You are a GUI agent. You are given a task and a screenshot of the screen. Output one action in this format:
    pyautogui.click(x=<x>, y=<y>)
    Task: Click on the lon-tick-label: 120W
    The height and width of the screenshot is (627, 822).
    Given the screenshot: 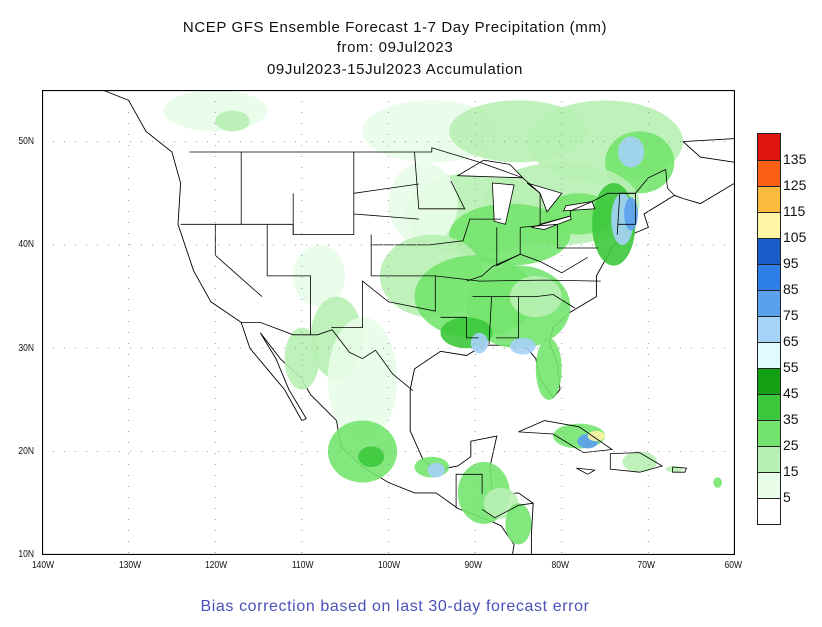 What is the action you would take?
    pyautogui.click(x=216, y=565)
    